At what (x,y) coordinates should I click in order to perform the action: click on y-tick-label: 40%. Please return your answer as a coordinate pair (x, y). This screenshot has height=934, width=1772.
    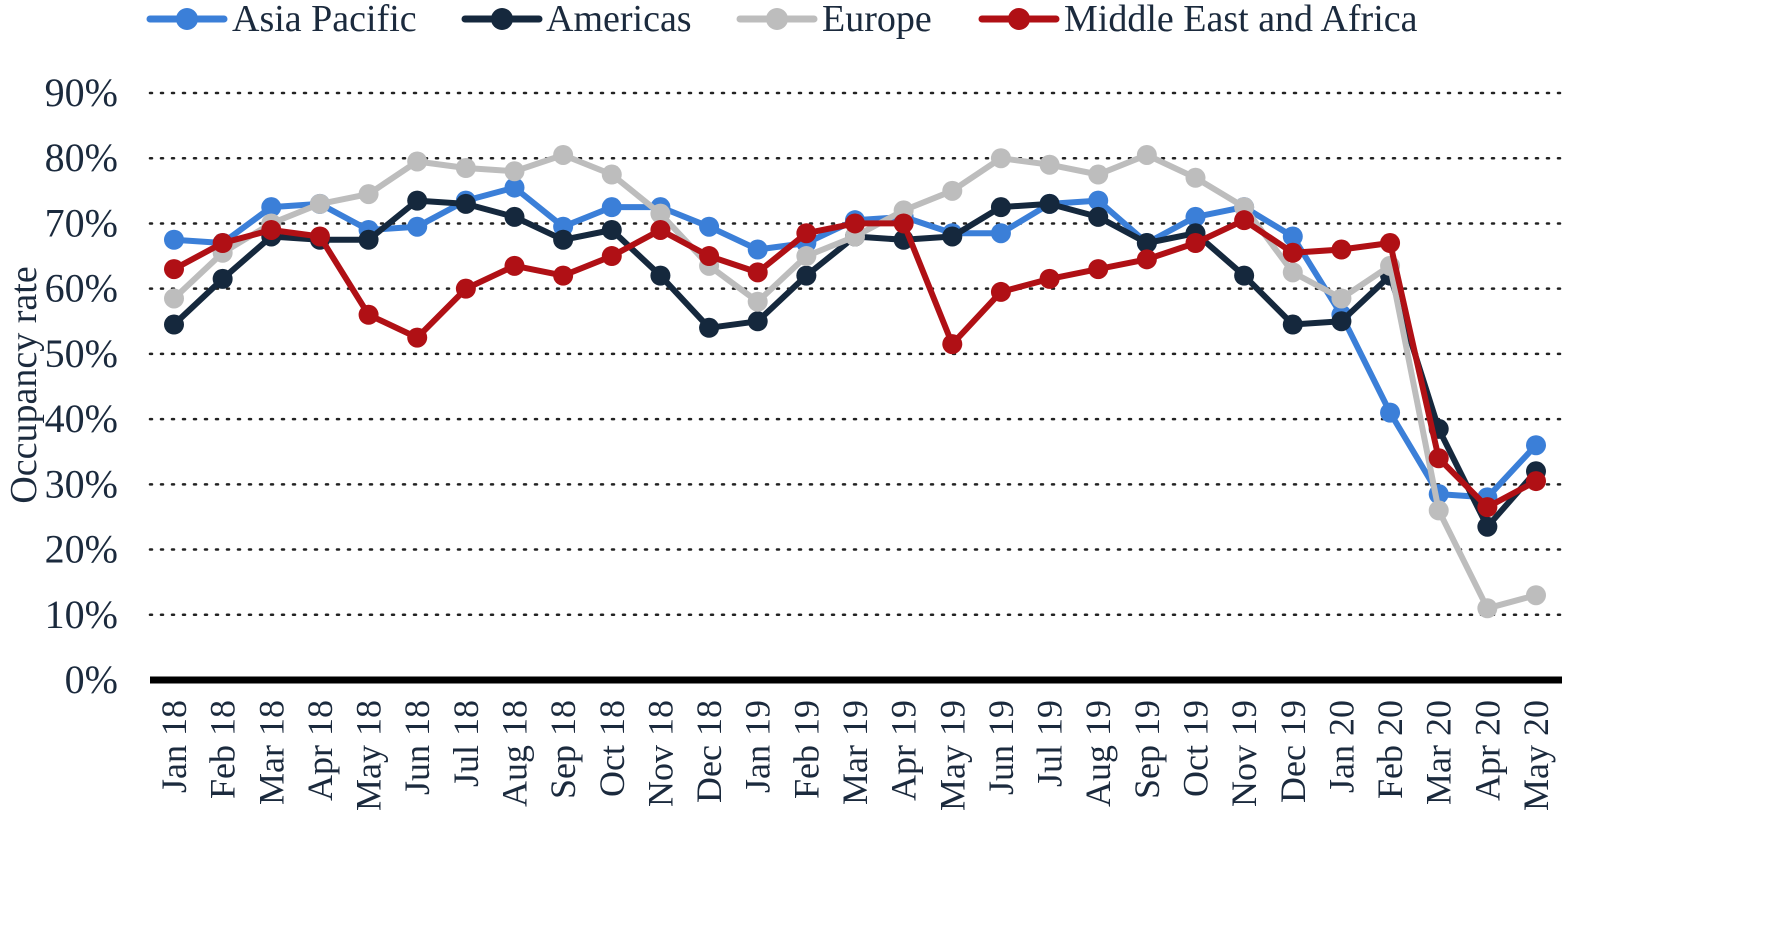
    Looking at the image, I should click on (81, 418).